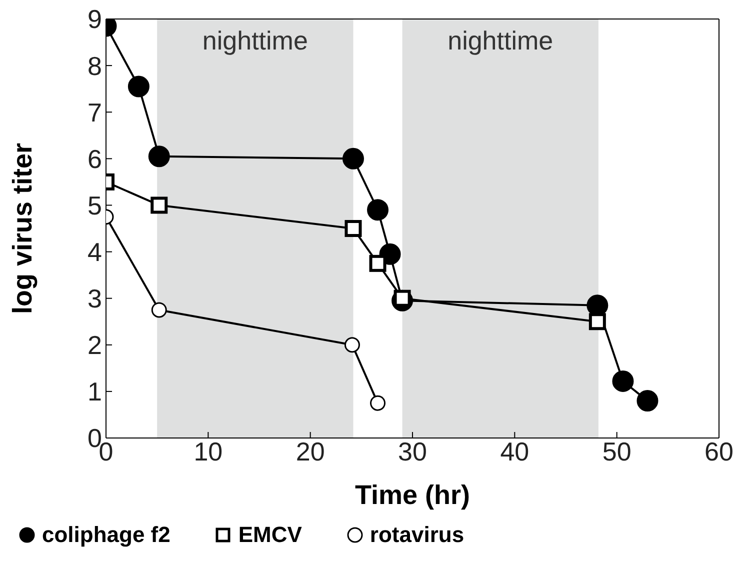 This screenshot has height=563, width=750. Describe the element at coordinates (95, 252) in the screenshot. I see `y-tick-label: 4` at that location.